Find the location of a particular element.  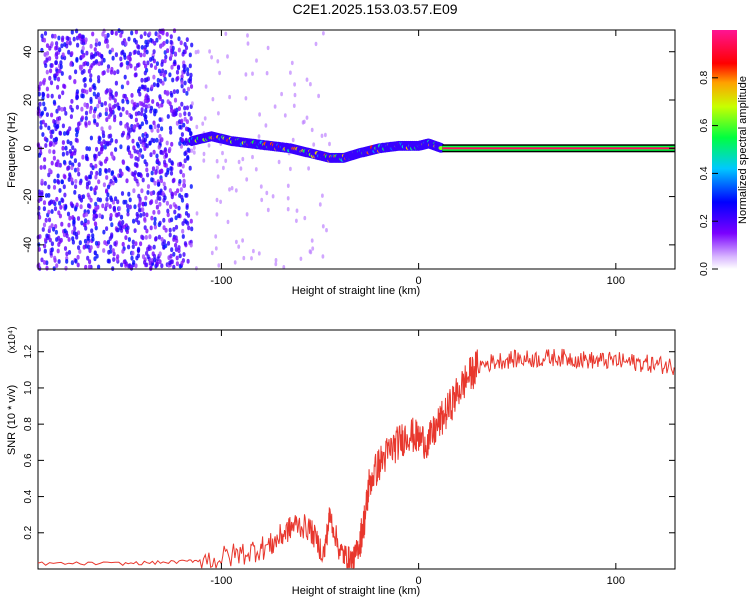

y-tick-label: 1.2 is located at coordinates (28, 351).